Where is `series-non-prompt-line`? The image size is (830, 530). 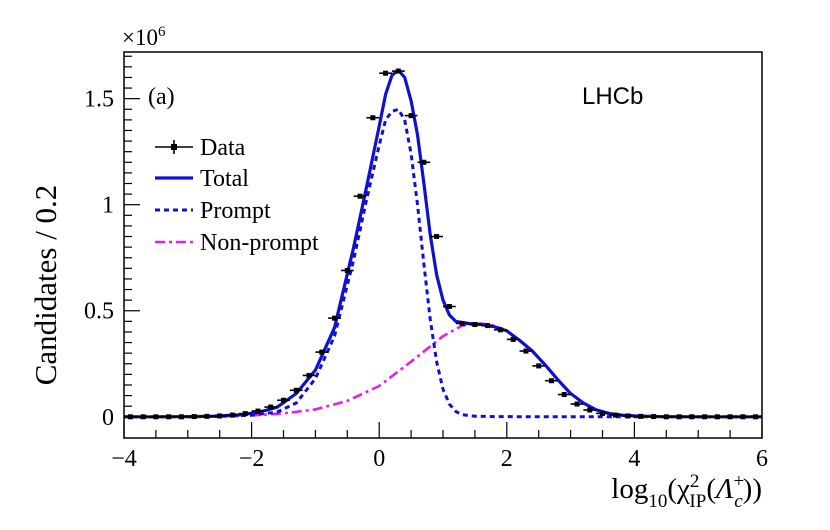
series-non-prompt-line is located at coordinates (443, 370).